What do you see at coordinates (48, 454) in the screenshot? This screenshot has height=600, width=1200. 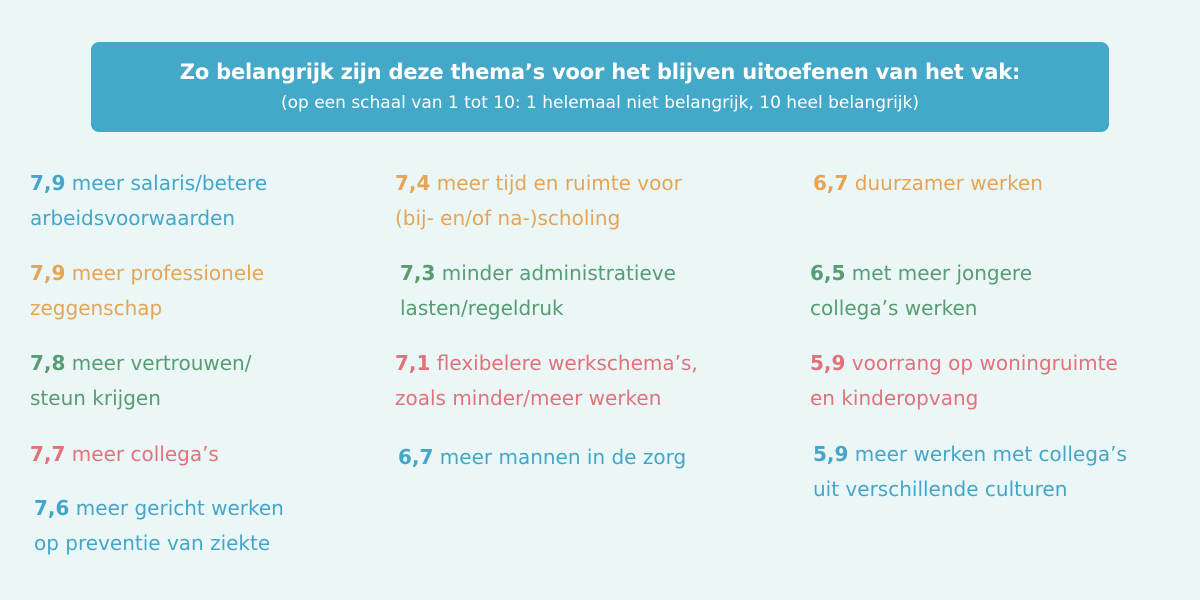 I see `score: 7,7` at bounding box center [48, 454].